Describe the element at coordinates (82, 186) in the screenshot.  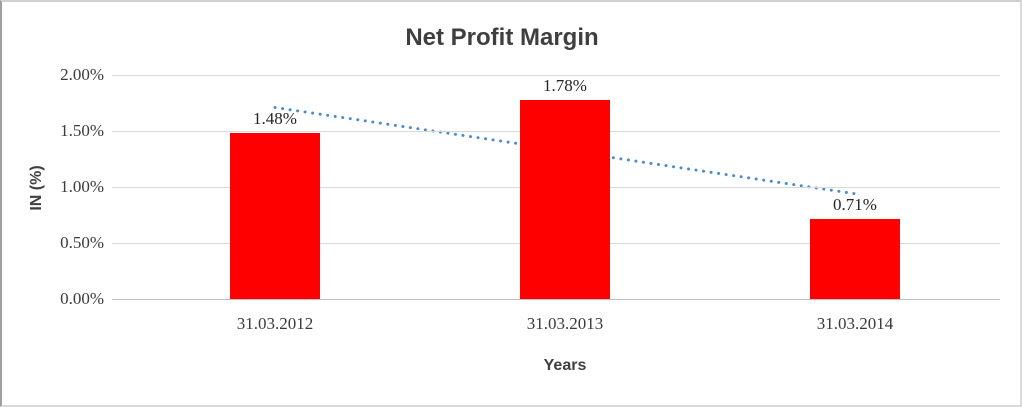
I see `y-tick-label: 1.00%` at that location.